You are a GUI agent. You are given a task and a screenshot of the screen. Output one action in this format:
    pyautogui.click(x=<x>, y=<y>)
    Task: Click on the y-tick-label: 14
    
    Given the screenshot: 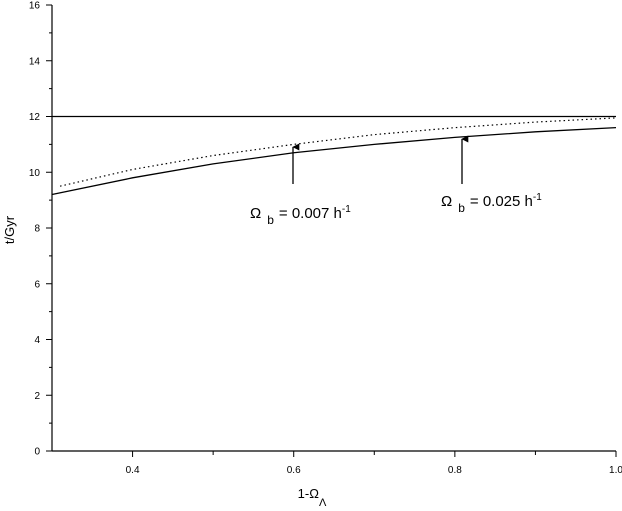 What is the action you would take?
    pyautogui.click(x=35, y=61)
    